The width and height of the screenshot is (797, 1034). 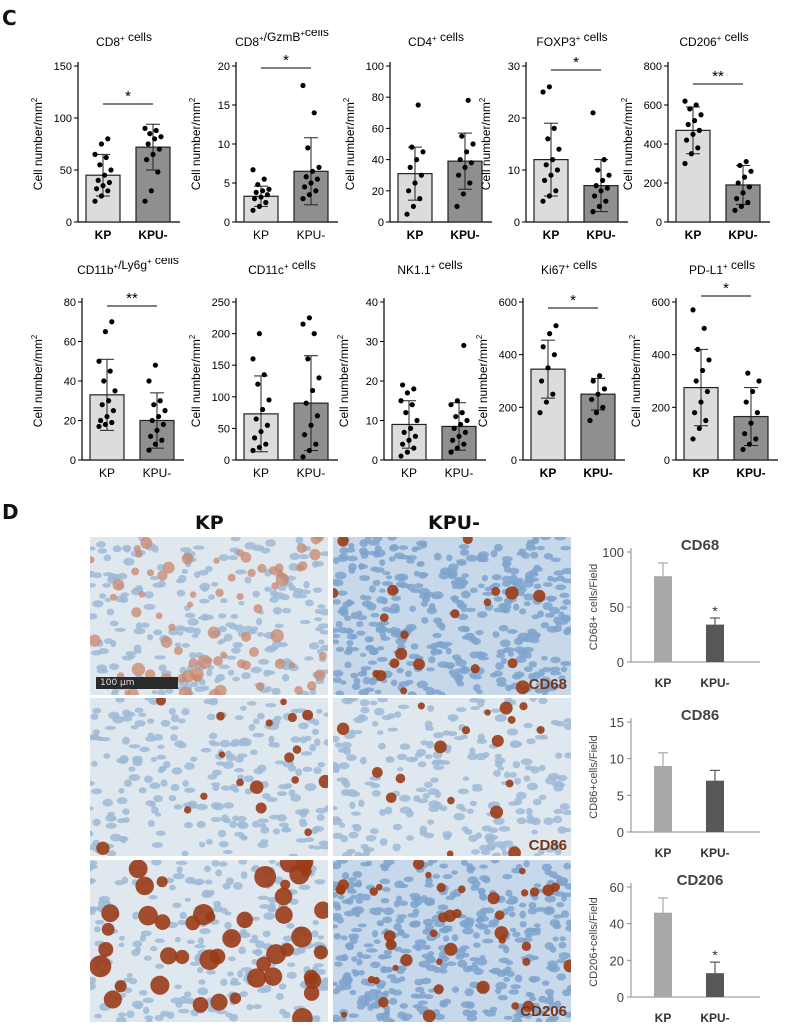 What do you see at coordinates (378, 98) in the screenshot?
I see `y-tick-label: 80` at bounding box center [378, 98].